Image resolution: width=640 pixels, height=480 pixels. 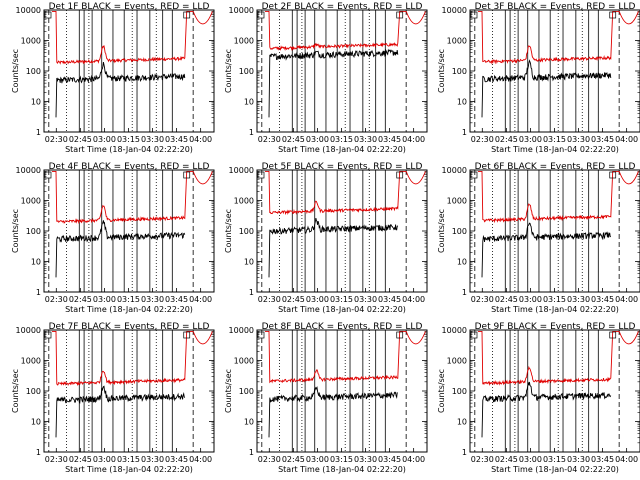 What do you see at coordinates (129, 167) in the screenshot?
I see `panel-title: Det 4F BLACK = Events, RED = LLD` at bounding box center [129, 167].